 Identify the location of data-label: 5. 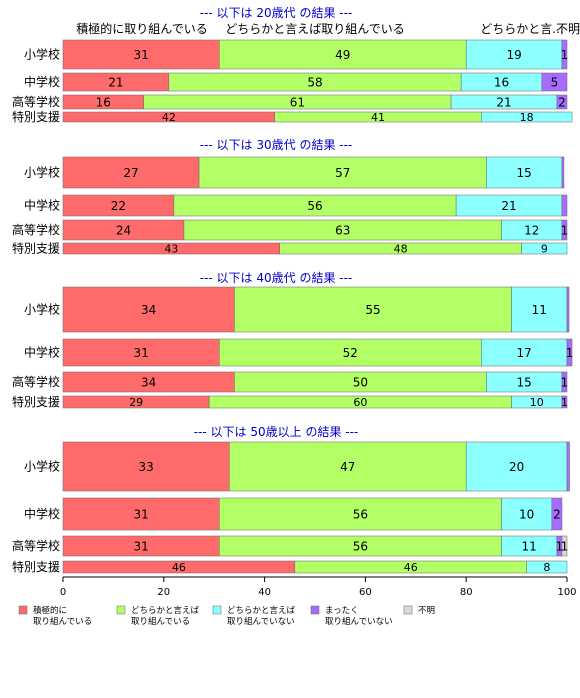
(555, 82).